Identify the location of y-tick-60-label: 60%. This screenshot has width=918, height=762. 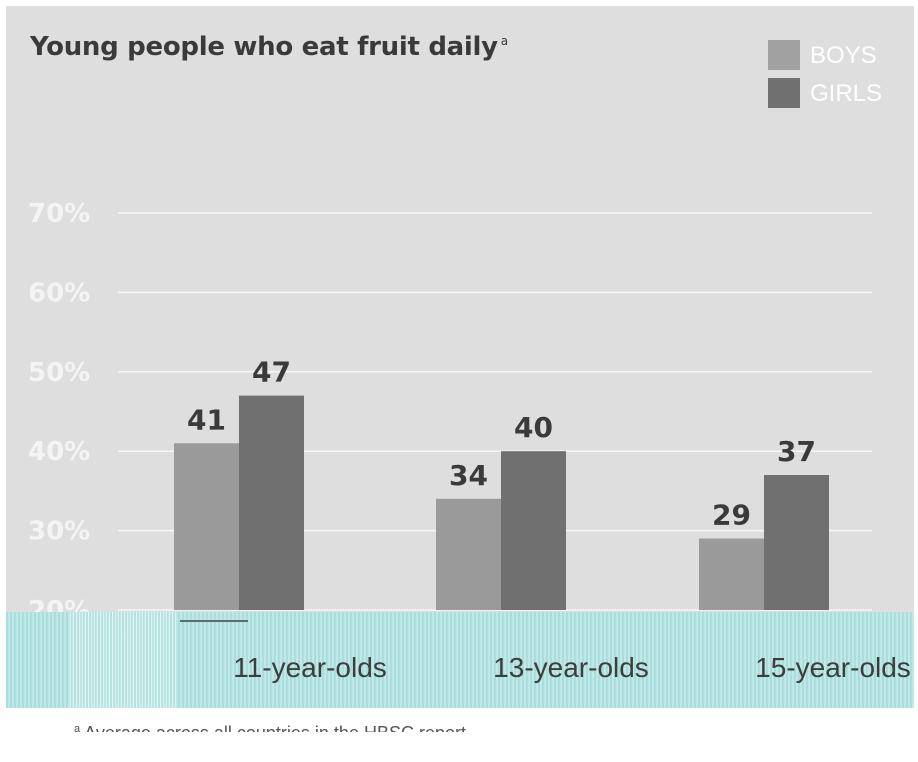
(59, 293).